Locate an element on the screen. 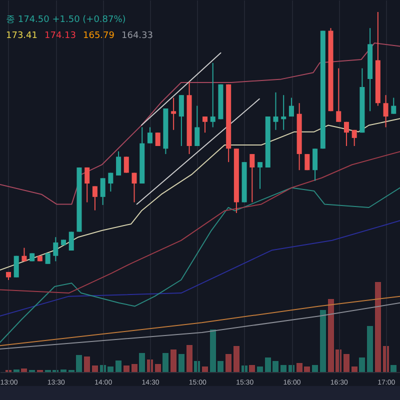  annotation: 173.41 is located at coordinates (22, 36).